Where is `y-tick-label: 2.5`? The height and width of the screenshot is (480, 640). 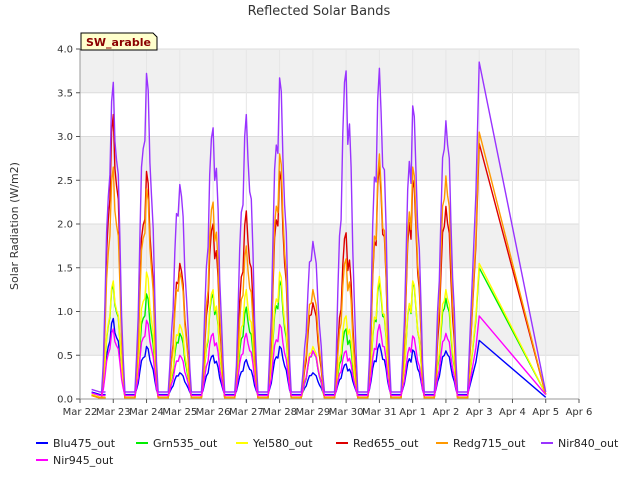 y-tick-label: 2.5 is located at coordinates (65, 181).